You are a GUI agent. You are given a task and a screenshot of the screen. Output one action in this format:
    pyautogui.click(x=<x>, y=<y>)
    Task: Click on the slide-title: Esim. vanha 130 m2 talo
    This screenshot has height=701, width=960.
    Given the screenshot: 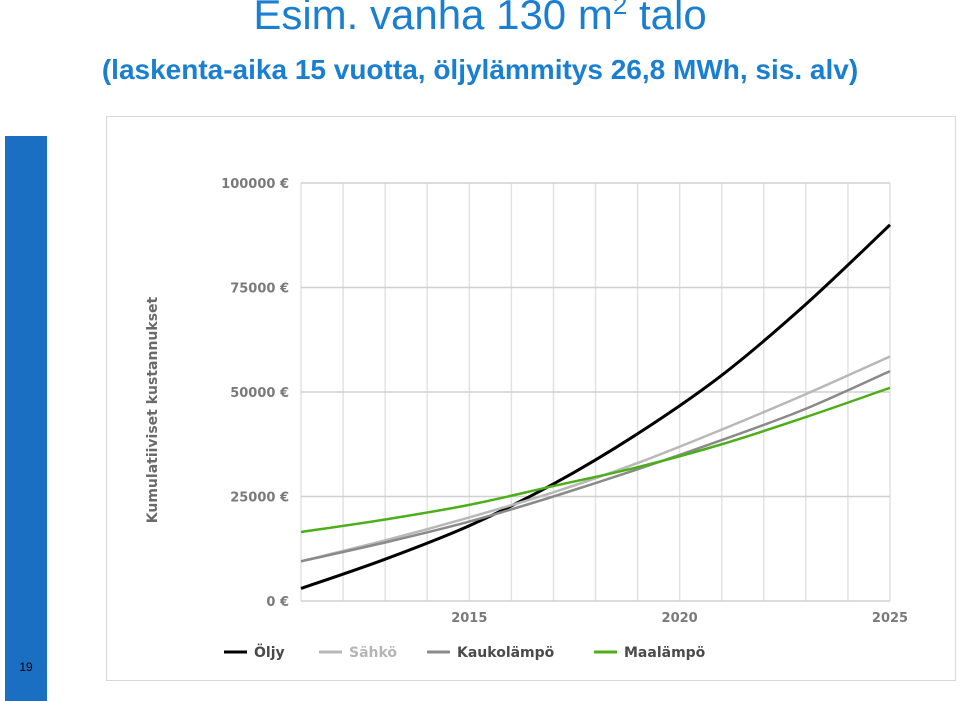 What is the action you would take?
    pyautogui.click(x=480, y=18)
    